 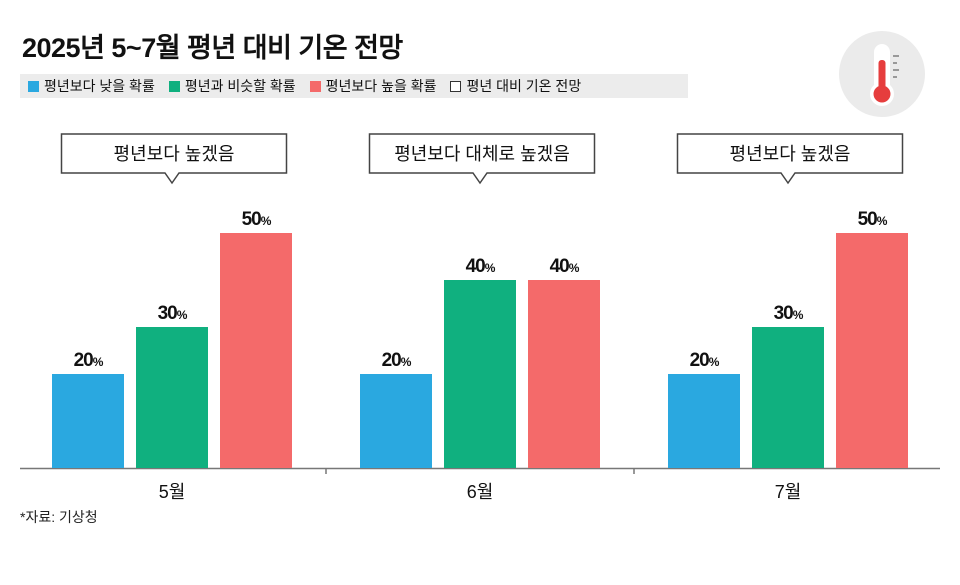 I want to click on legend-item-outlook: 평년 대비 기온 전망, so click(x=515, y=86).